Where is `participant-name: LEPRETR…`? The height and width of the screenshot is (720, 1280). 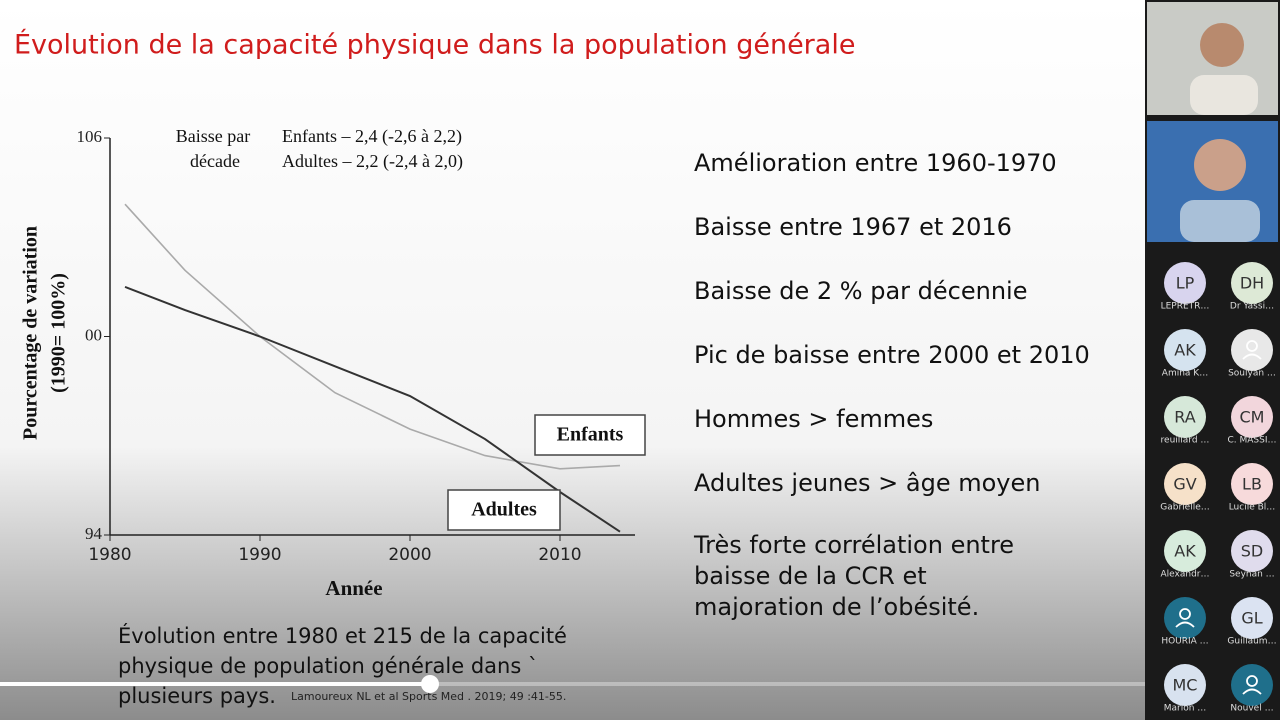
participant-name: LEPRETR… is located at coordinates (1185, 307).